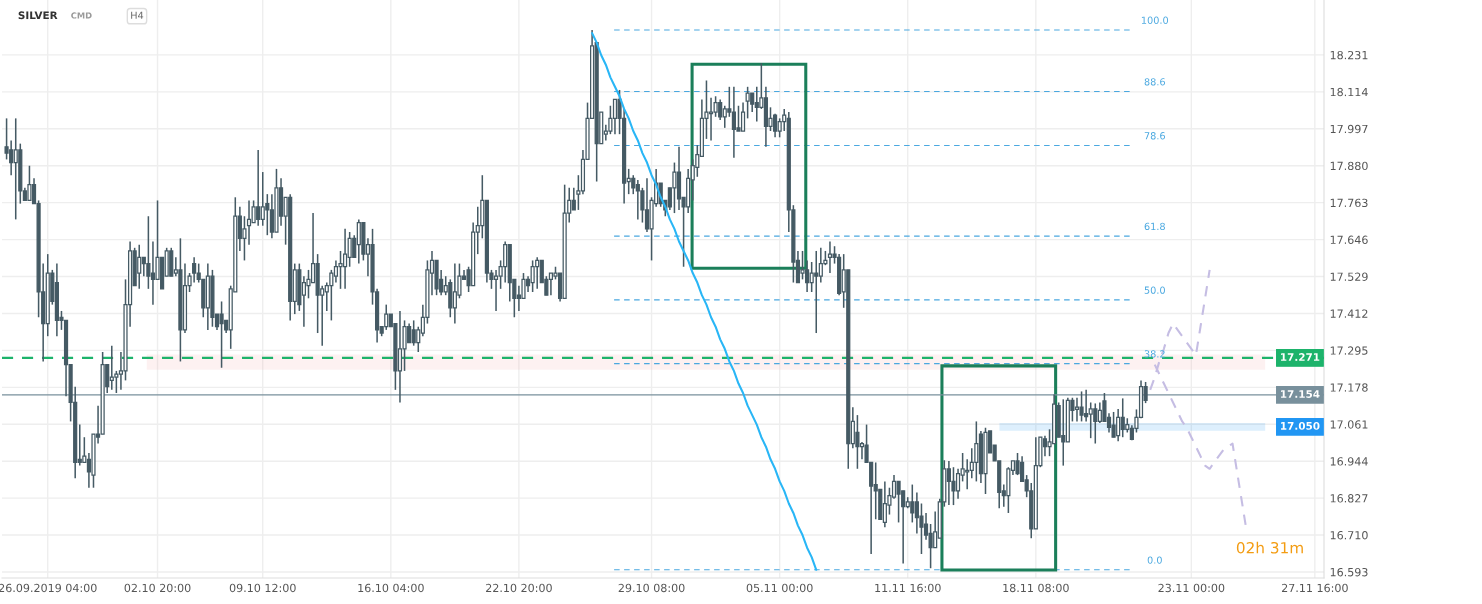 Image resolution: width=1482 pixels, height=604 pixels. What do you see at coordinates (1349, 498) in the screenshot?
I see `y-tick-label: 16.827` at bounding box center [1349, 498].